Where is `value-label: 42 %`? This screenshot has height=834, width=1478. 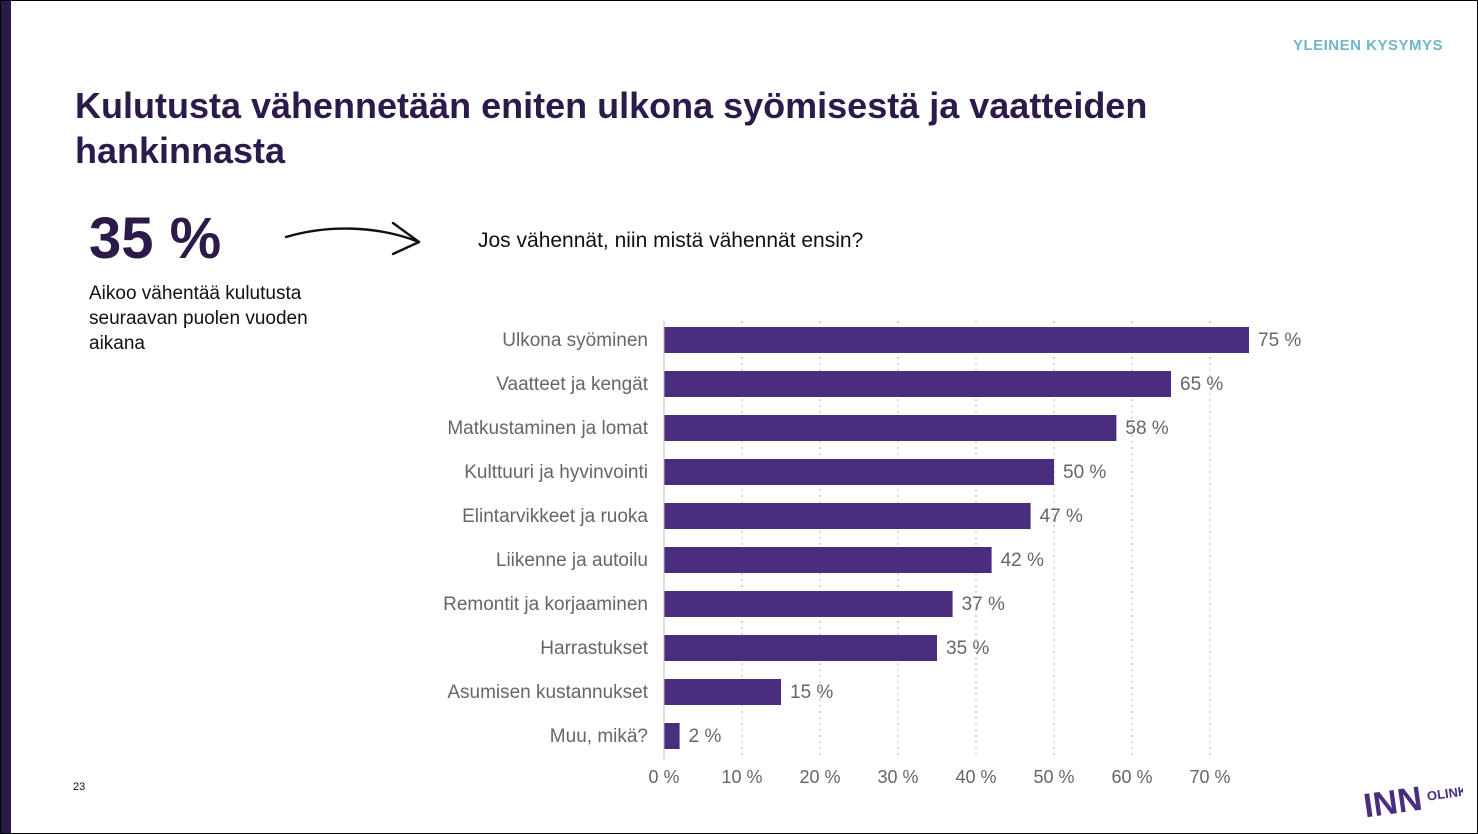 value-label: 42 % is located at coordinates (1022, 560).